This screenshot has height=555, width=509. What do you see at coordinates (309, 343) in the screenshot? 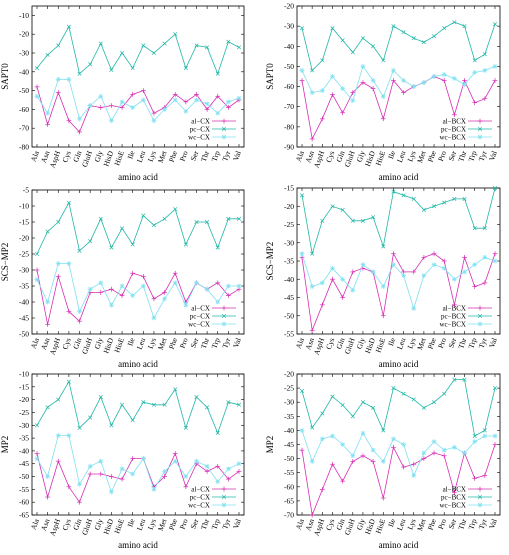
I see `x-tick-label: Asn` at bounding box center [309, 343].